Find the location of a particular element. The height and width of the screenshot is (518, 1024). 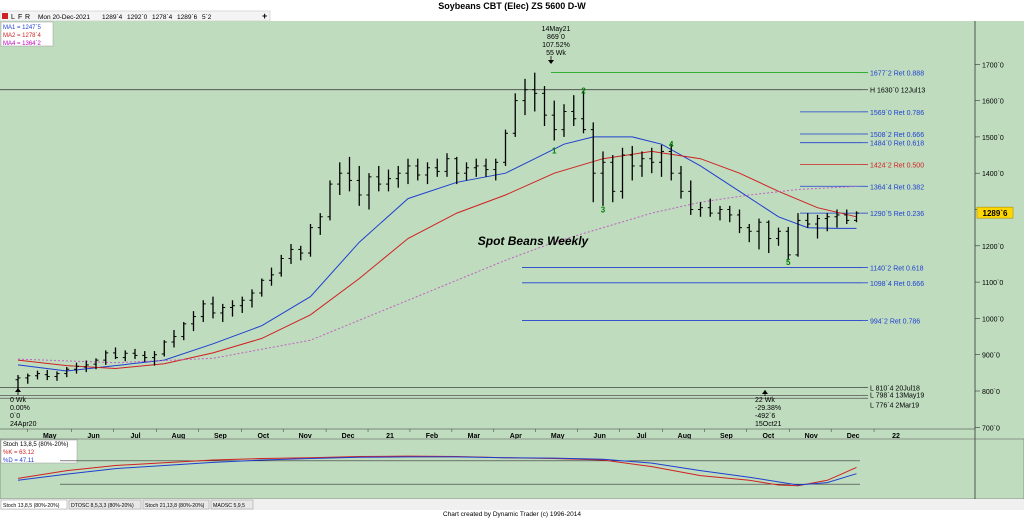

tab-maosc-label: MAOSC 5,9,5 is located at coordinates (229, 506).